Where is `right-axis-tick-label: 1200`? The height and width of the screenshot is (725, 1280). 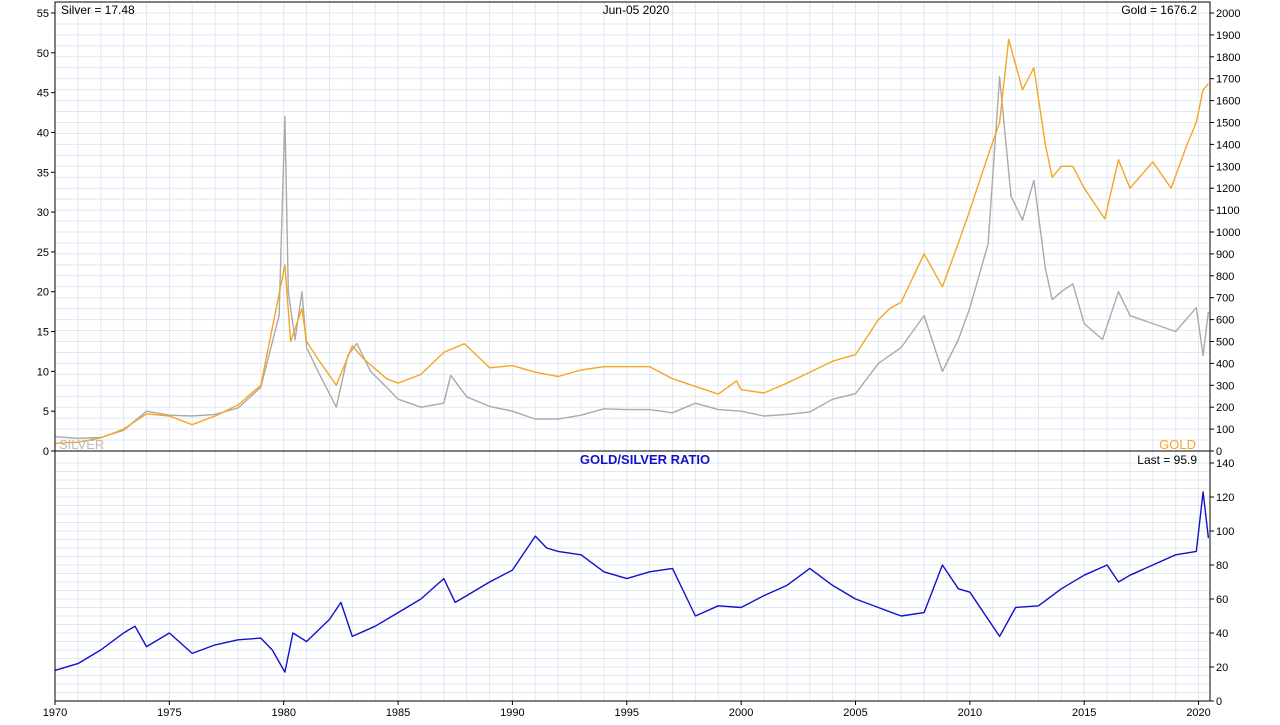 right-axis-tick-label: 1200 is located at coordinates (1228, 189).